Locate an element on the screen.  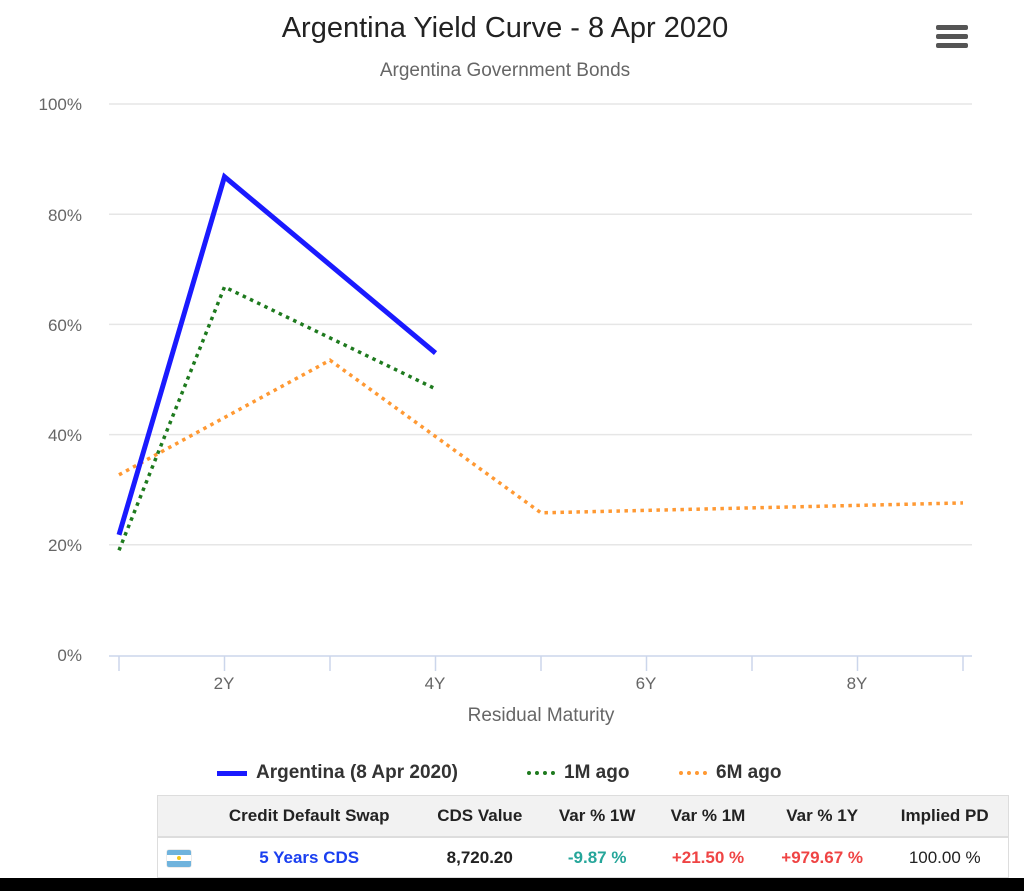
x-axis is located at coordinates (540, 663).